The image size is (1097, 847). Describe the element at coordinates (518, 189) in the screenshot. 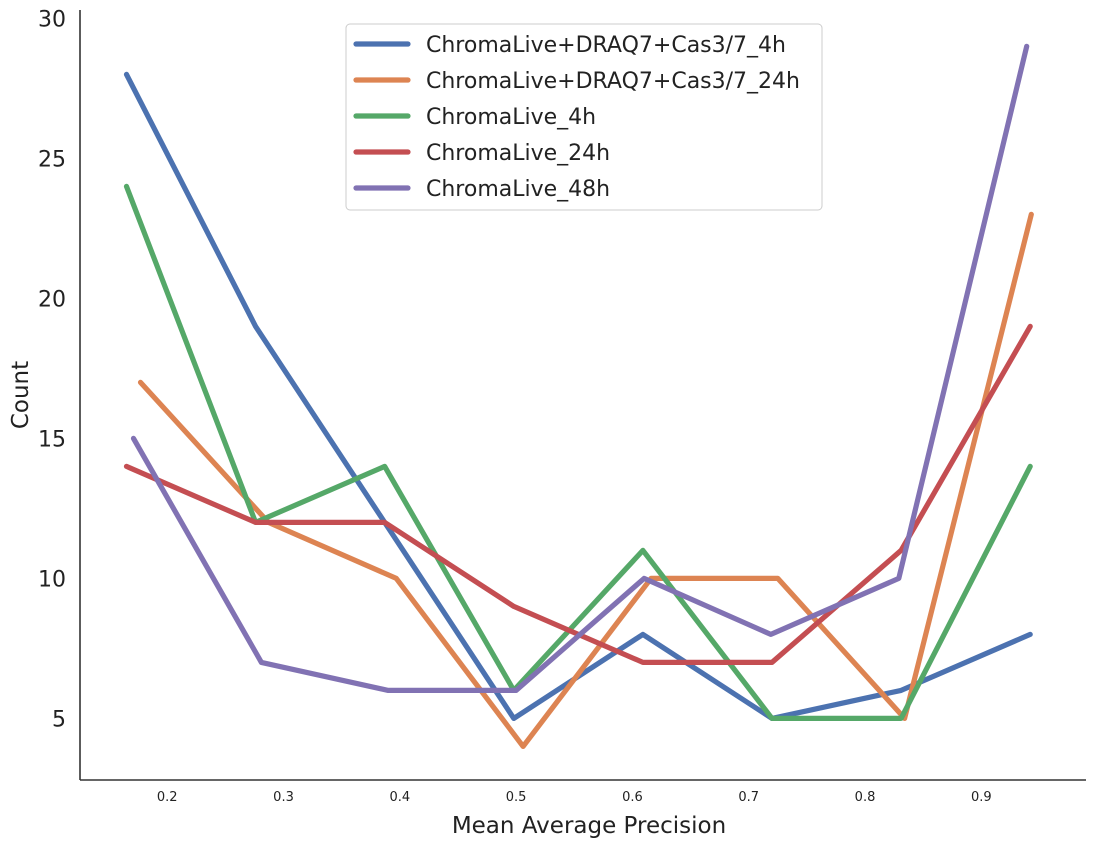

I see `legend-label: ChromaLive_48h` at that location.